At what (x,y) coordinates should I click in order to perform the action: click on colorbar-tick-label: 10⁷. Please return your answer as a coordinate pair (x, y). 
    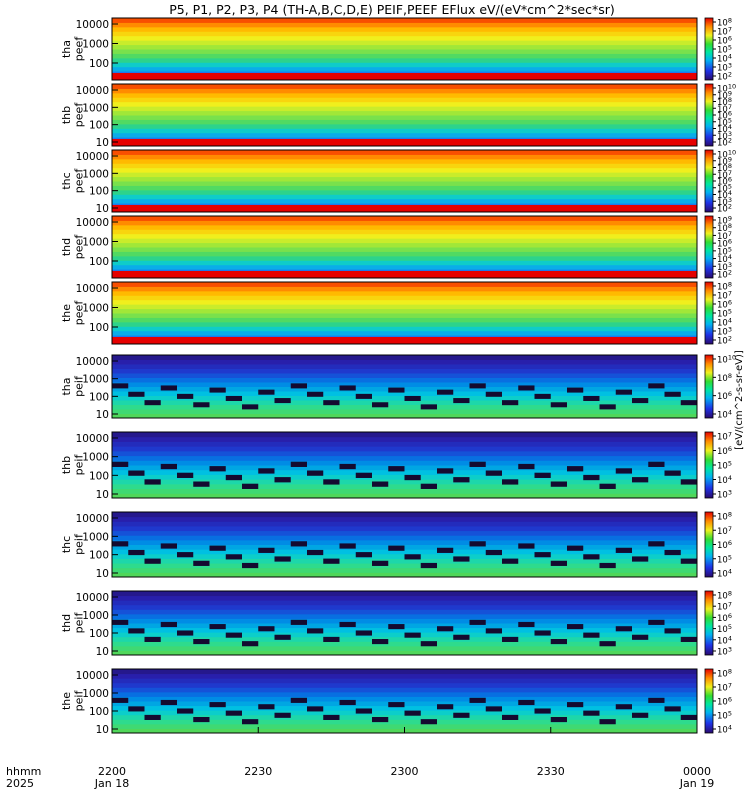
    Looking at the image, I should click on (724, 607).